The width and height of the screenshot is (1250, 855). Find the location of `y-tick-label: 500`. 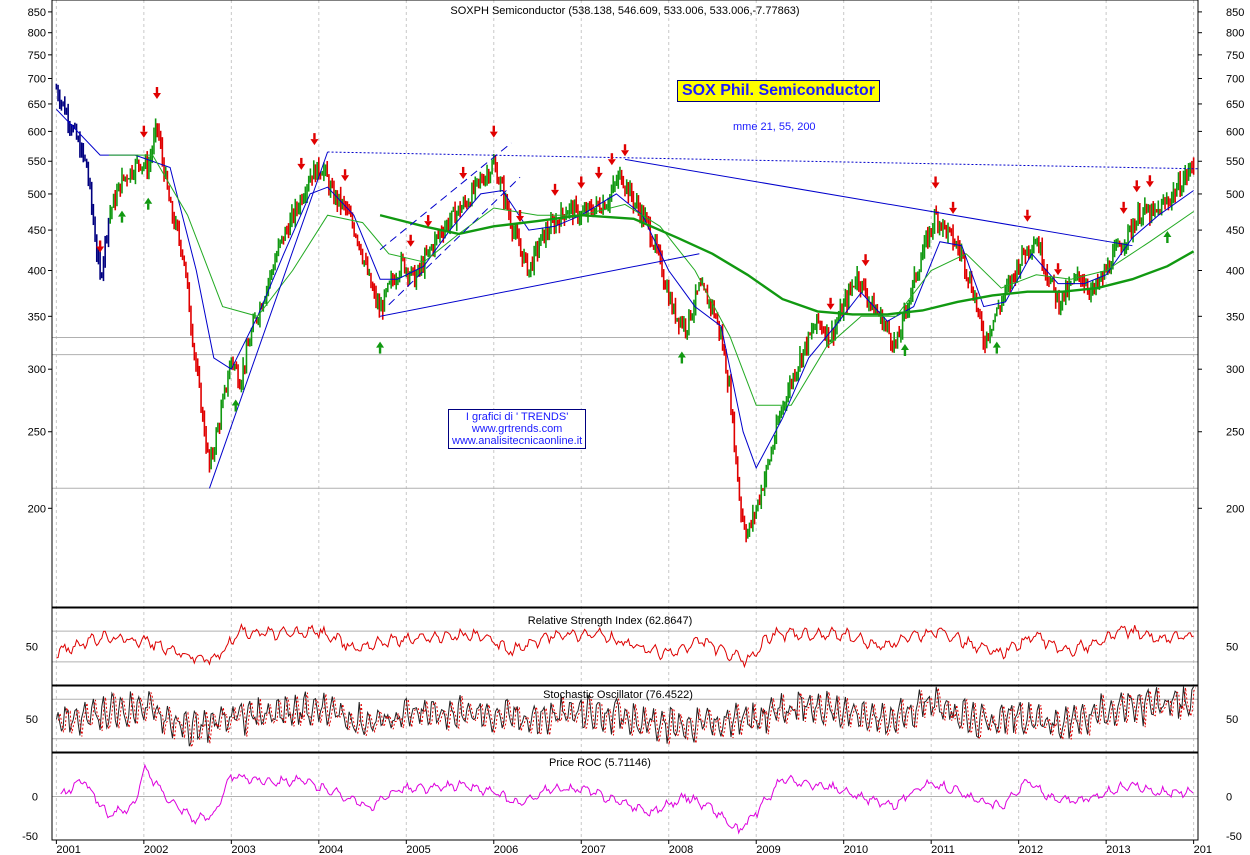

y-tick-label: 500 is located at coordinates (37, 195).